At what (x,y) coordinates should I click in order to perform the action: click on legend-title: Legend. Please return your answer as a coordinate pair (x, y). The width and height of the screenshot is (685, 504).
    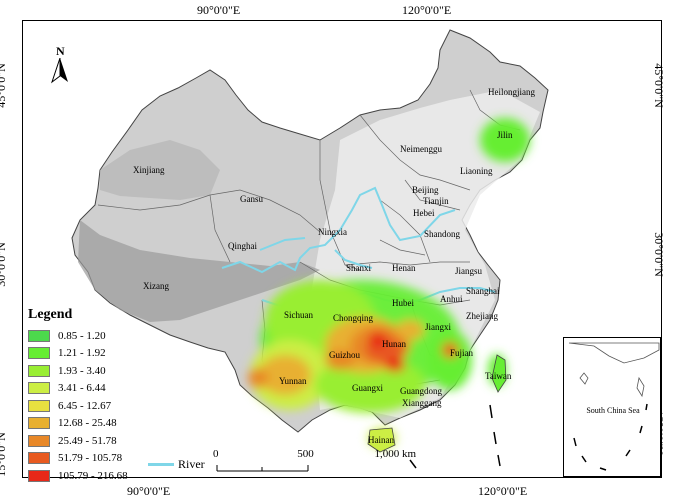
    Looking at the image, I should click on (50, 314).